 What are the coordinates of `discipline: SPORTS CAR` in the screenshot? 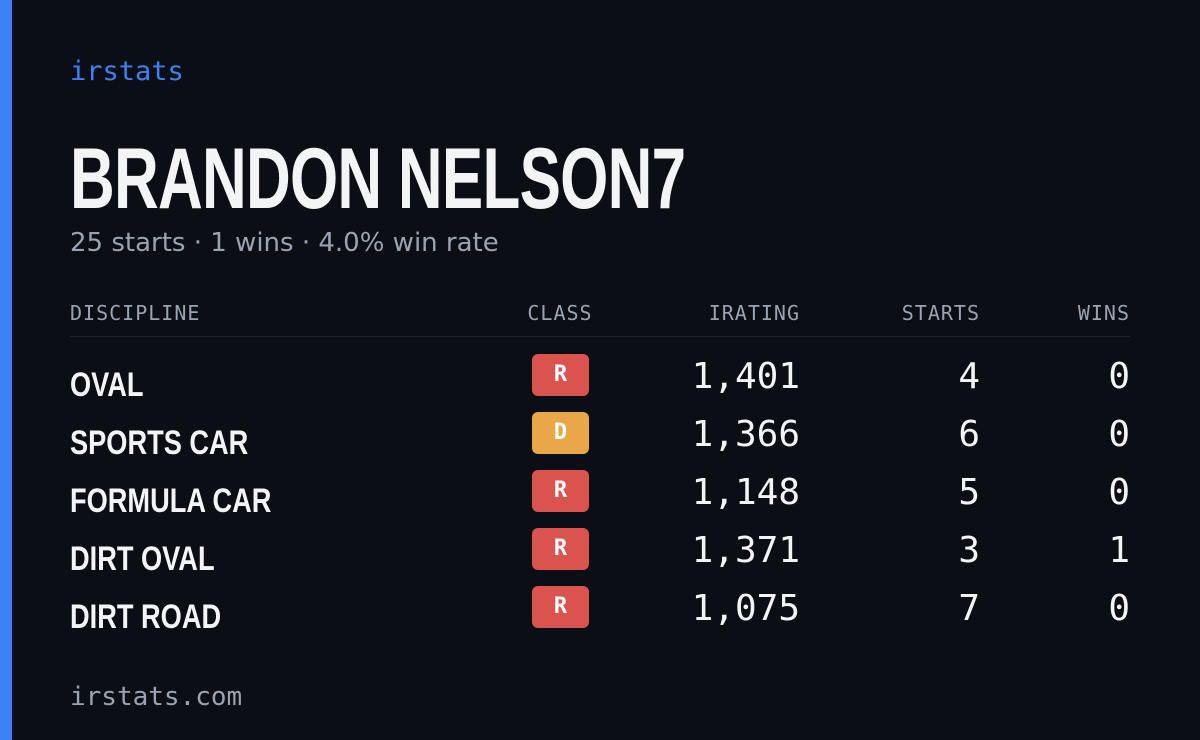 It's located at (159, 443).